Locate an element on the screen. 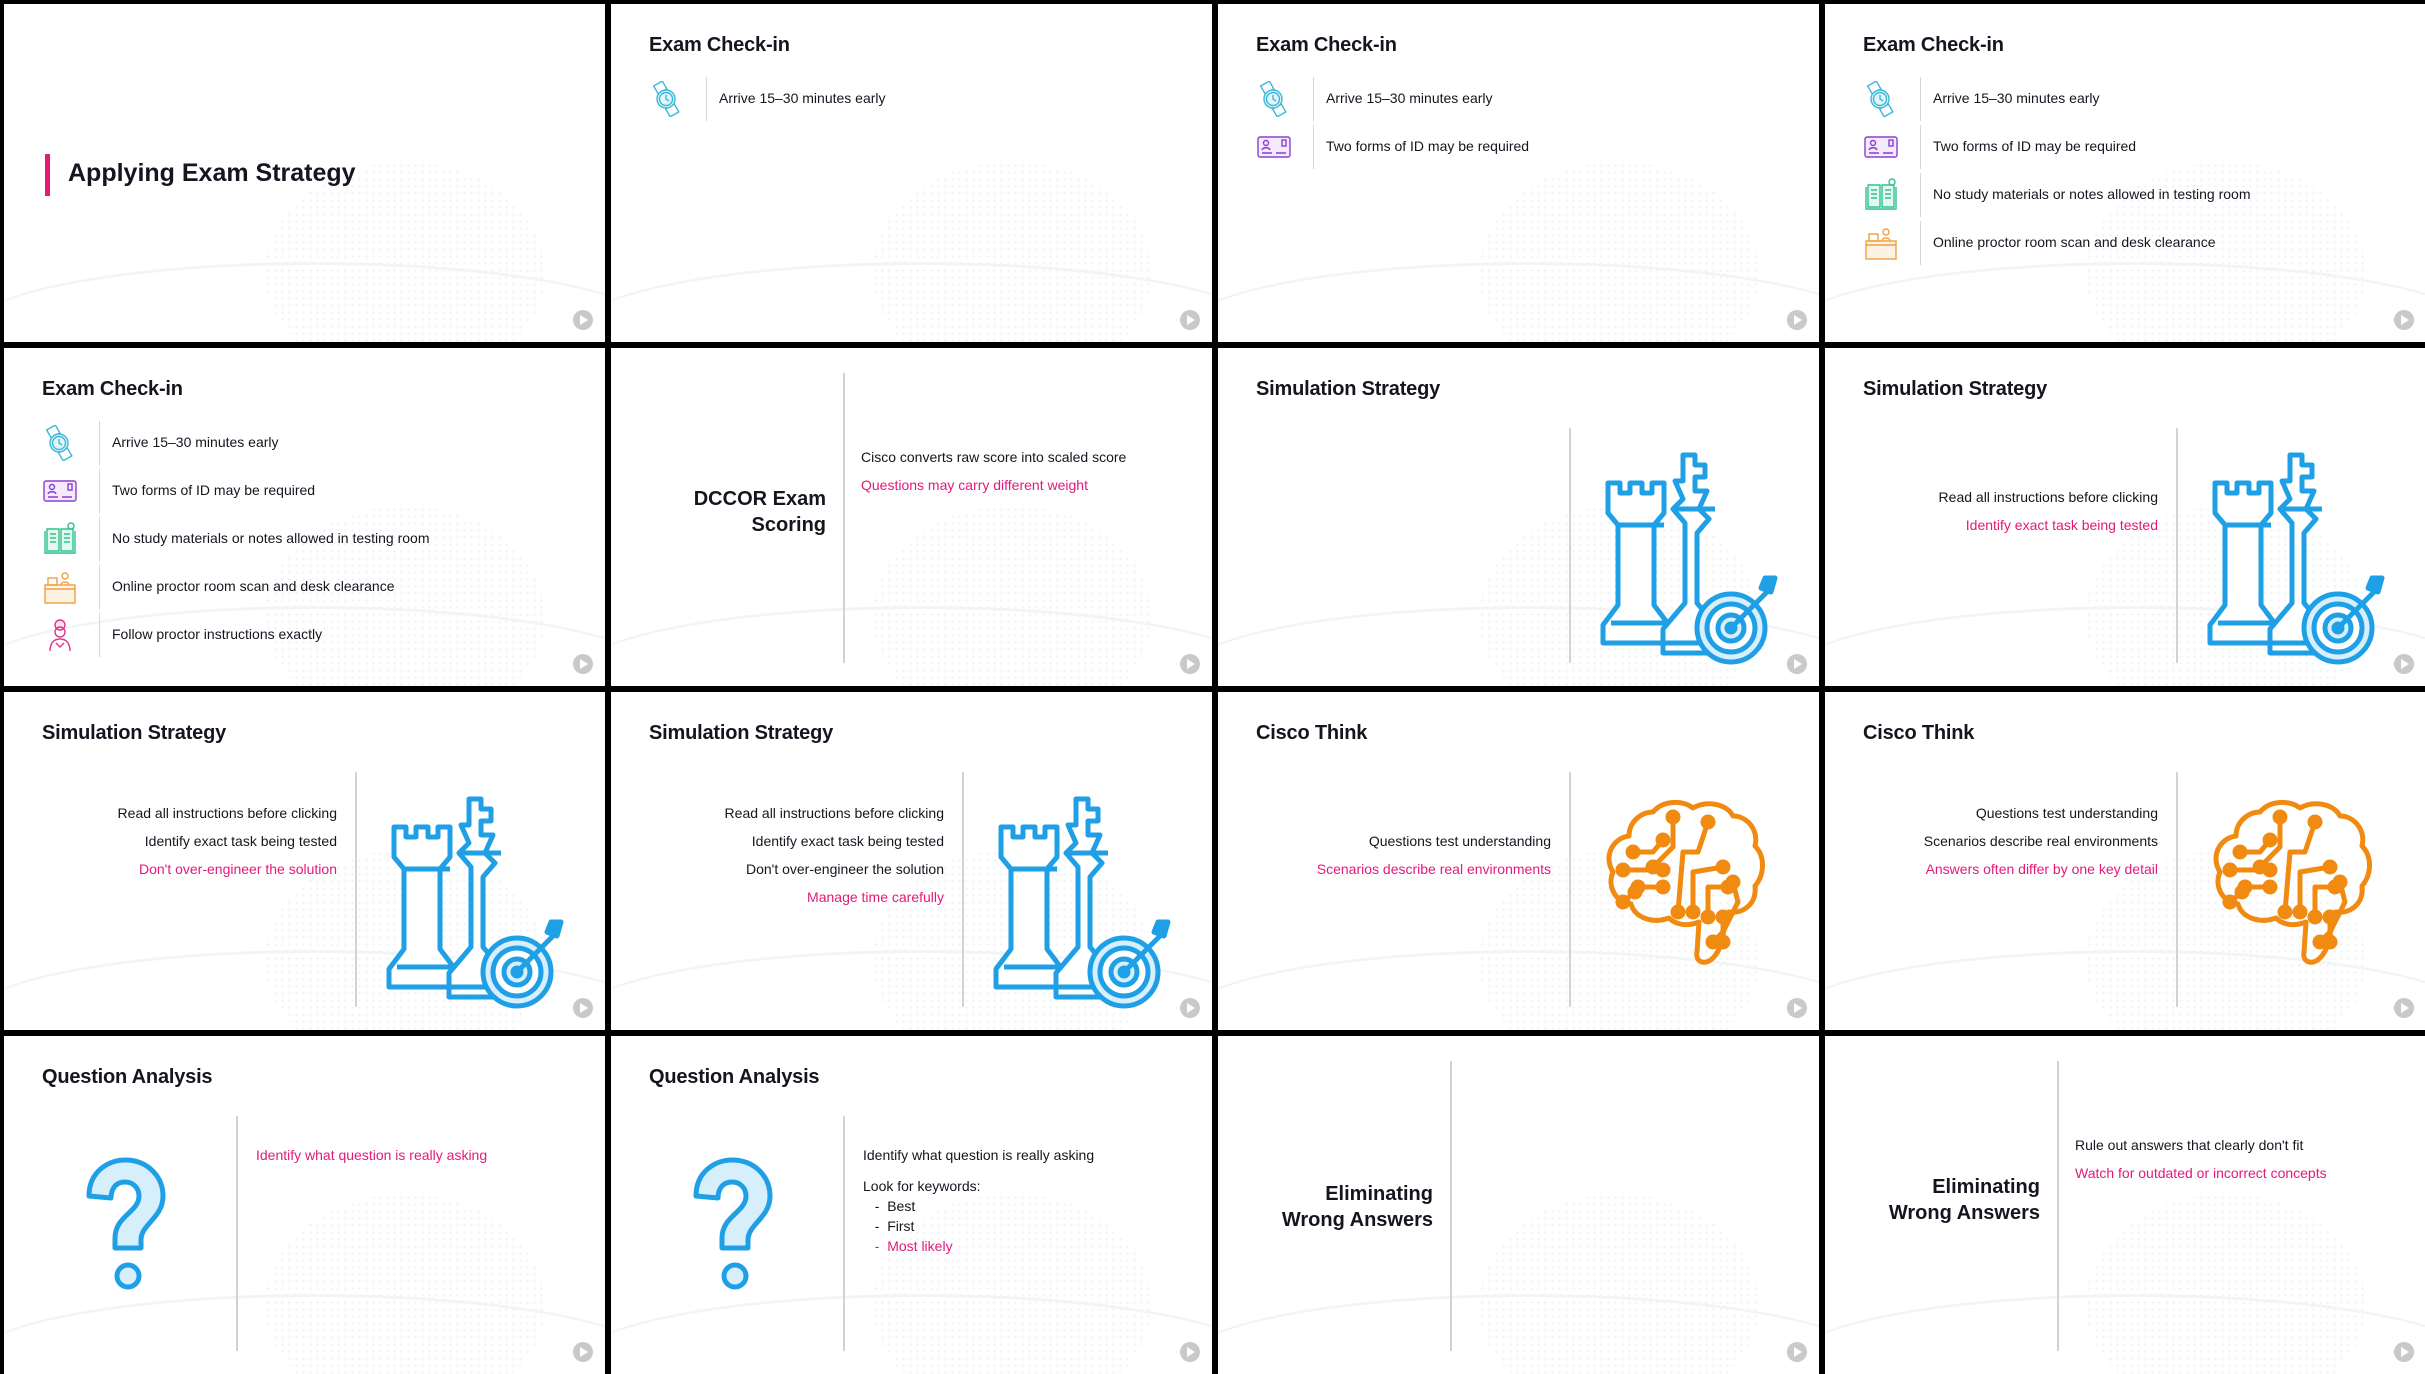  slide-title: DCCOR Exam Scoring is located at coordinates (759, 512).